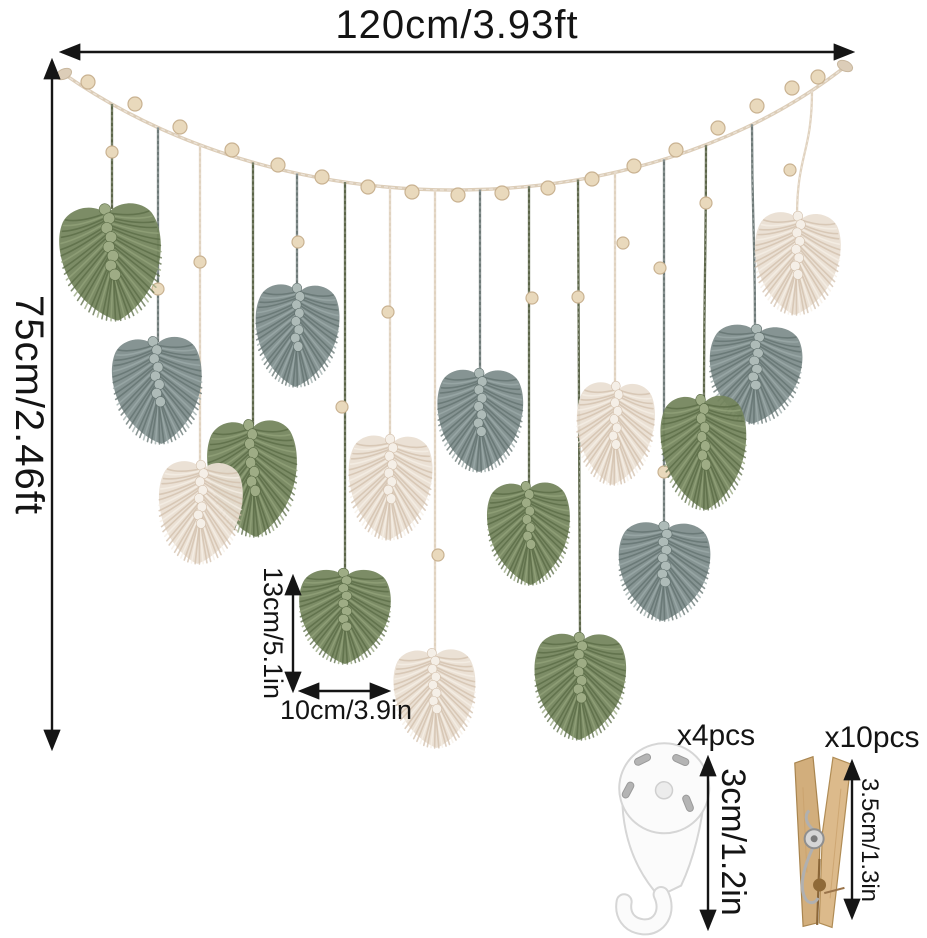  What do you see at coordinates (820, 885) in the screenshot?
I see `clothespin-hole` at bounding box center [820, 885].